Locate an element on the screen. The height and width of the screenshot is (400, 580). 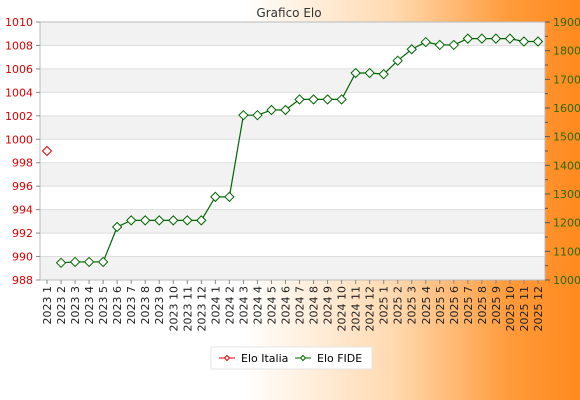
x-tick-label: 2023 1 is located at coordinates (47, 305).